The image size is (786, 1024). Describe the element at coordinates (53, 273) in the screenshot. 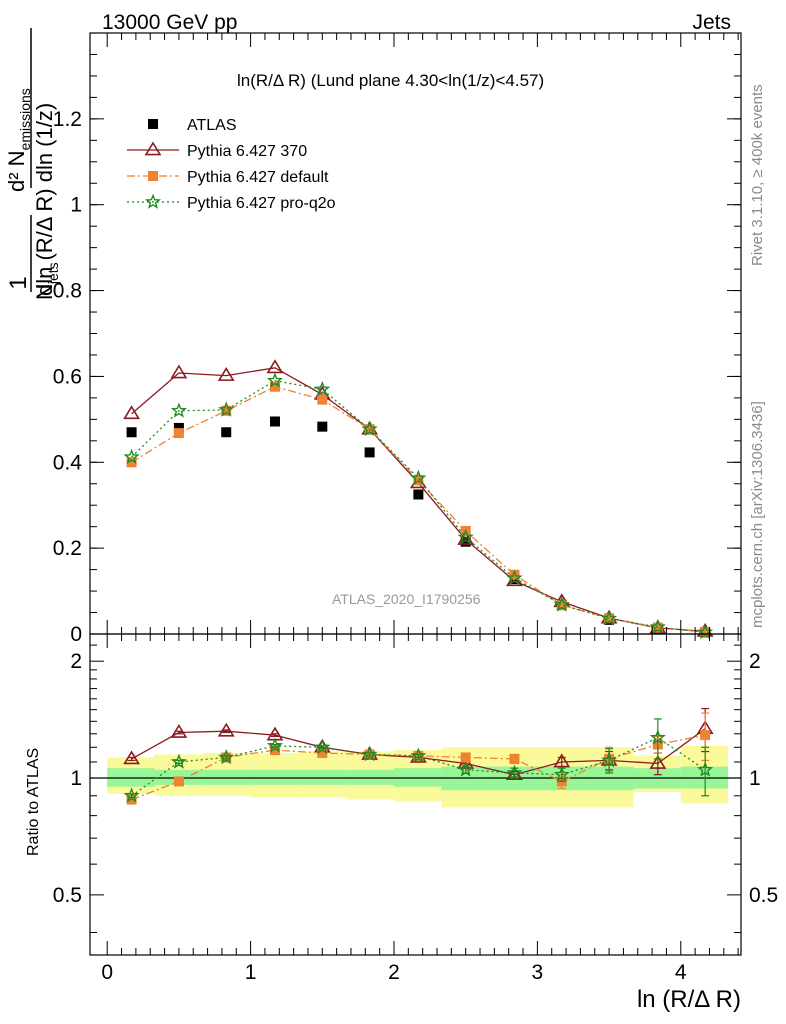

I see `ylabel-njets-sub: jets` at that location.